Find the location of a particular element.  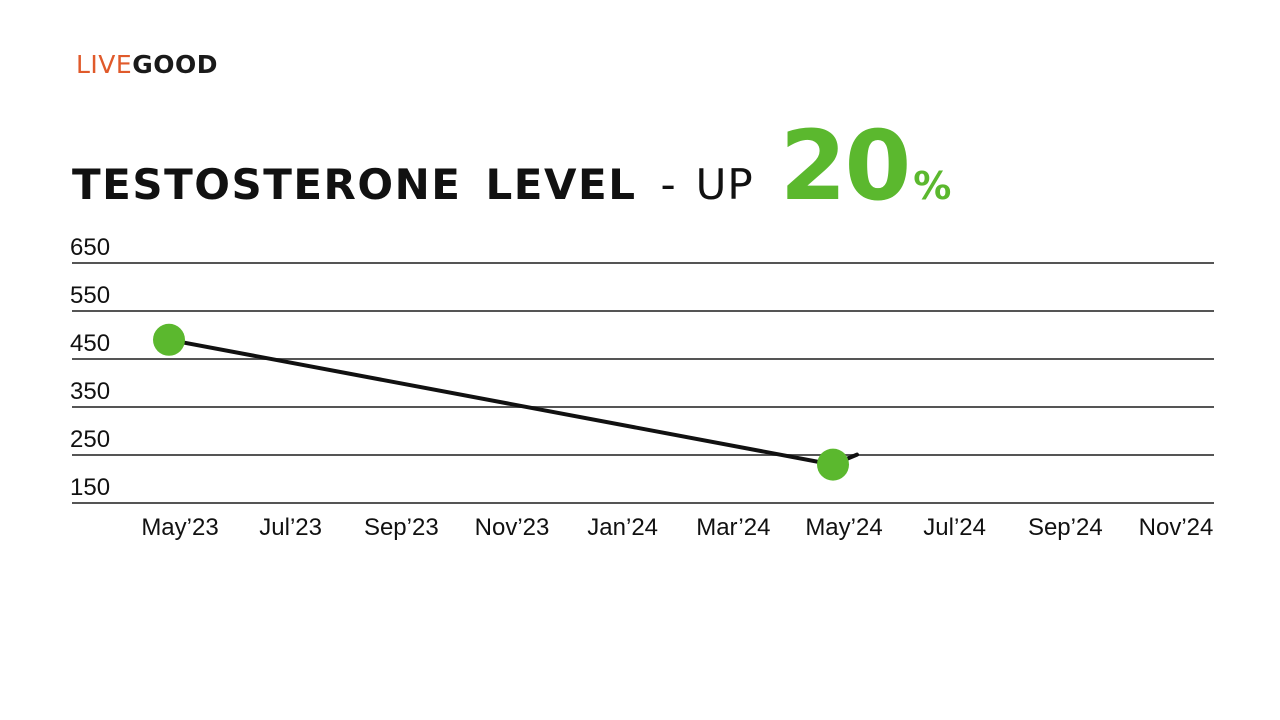

x-tick-label: Jul’23 is located at coordinates (290, 527).